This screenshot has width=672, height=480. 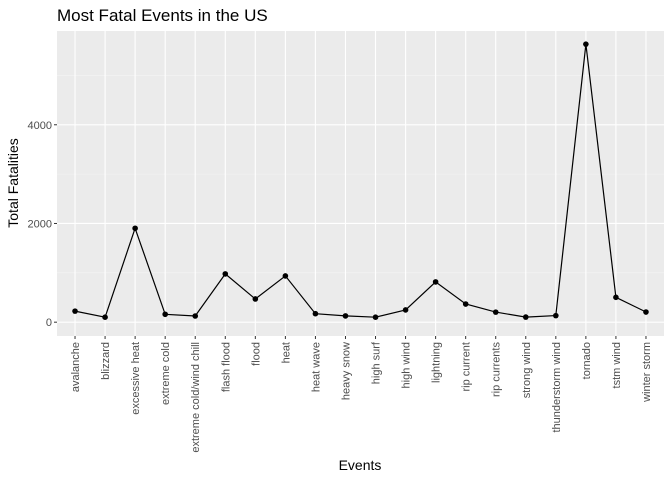 I want to click on x-tick-label: heat wave, so click(x=316, y=367).